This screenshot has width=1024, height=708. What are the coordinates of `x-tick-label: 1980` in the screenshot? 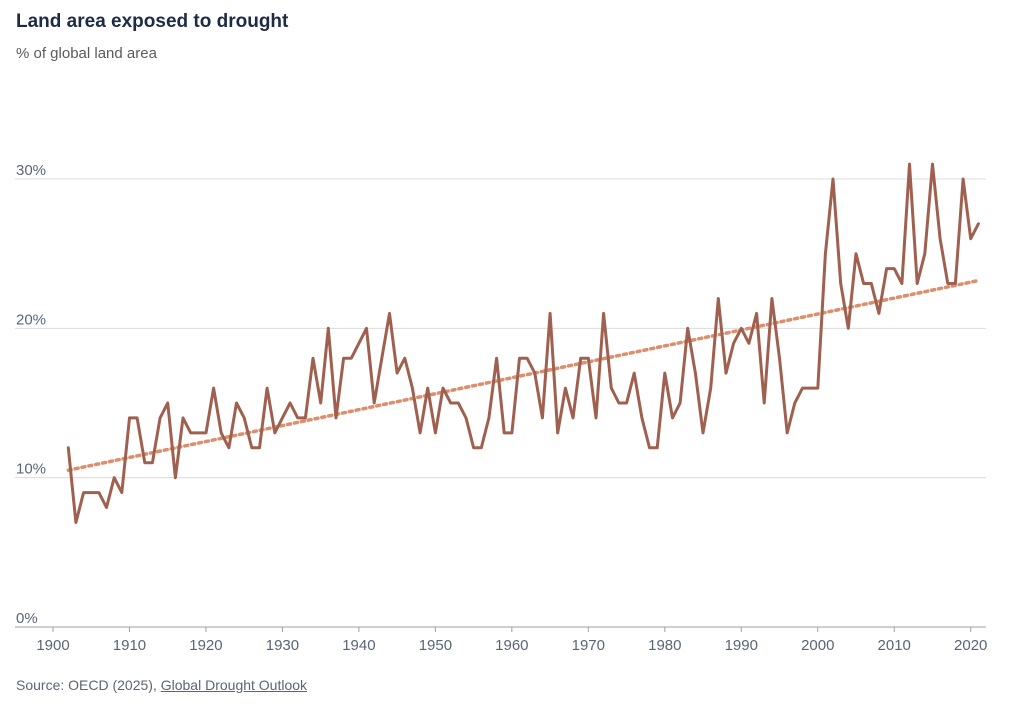 It's located at (664, 645).